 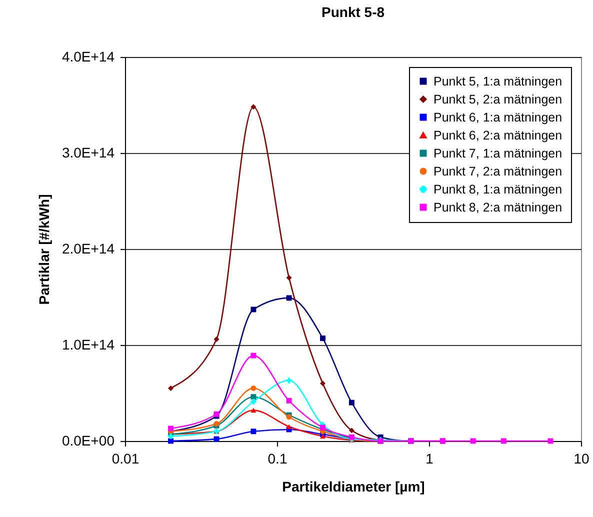 What do you see at coordinates (498, 171) in the screenshot?
I see `legend-label: Punkt 7, 2:a mätningen` at bounding box center [498, 171].